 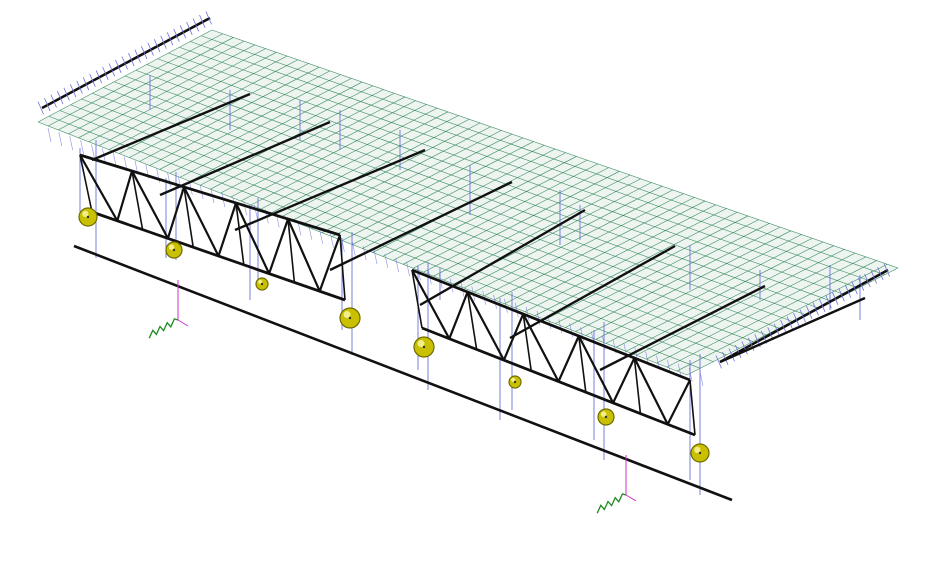 I want to click on truss-top-chord, so click(x=551, y=325).